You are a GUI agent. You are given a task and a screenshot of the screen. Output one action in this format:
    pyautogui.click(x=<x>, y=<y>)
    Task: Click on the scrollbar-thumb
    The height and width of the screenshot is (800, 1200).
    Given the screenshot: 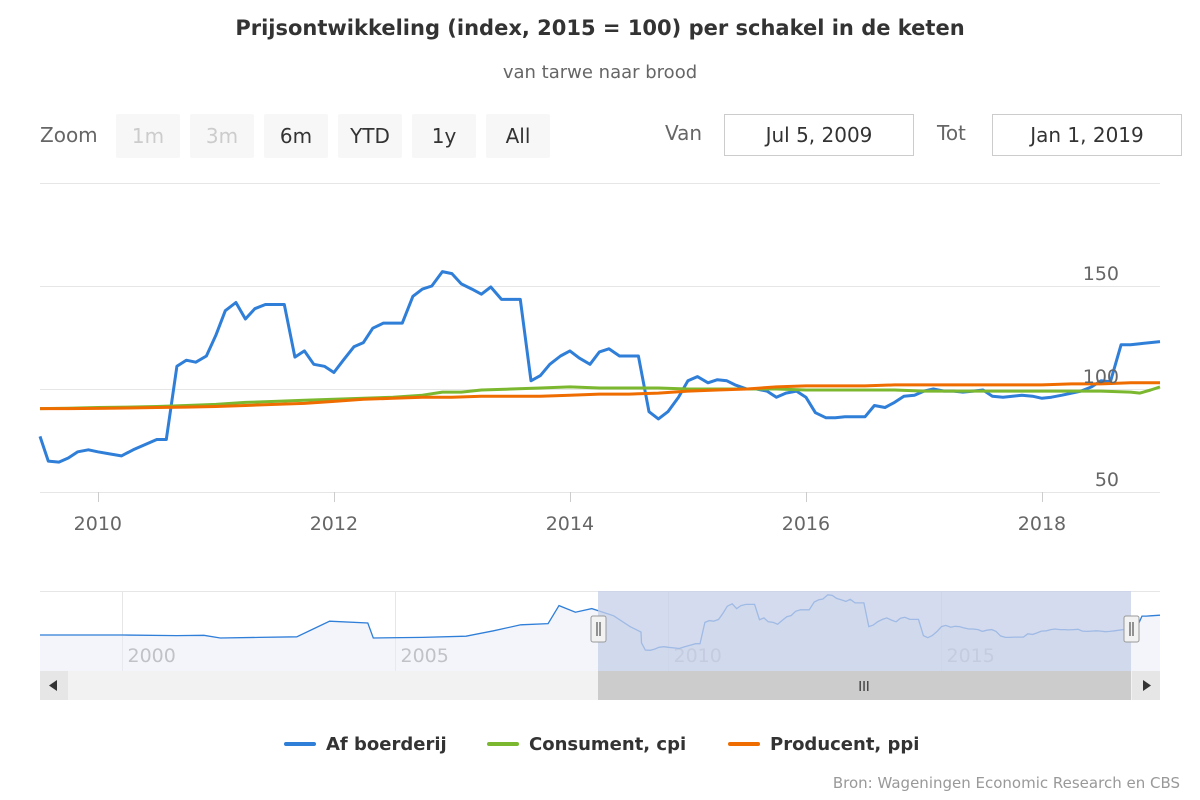 What is the action you would take?
    pyautogui.click(x=864, y=685)
    